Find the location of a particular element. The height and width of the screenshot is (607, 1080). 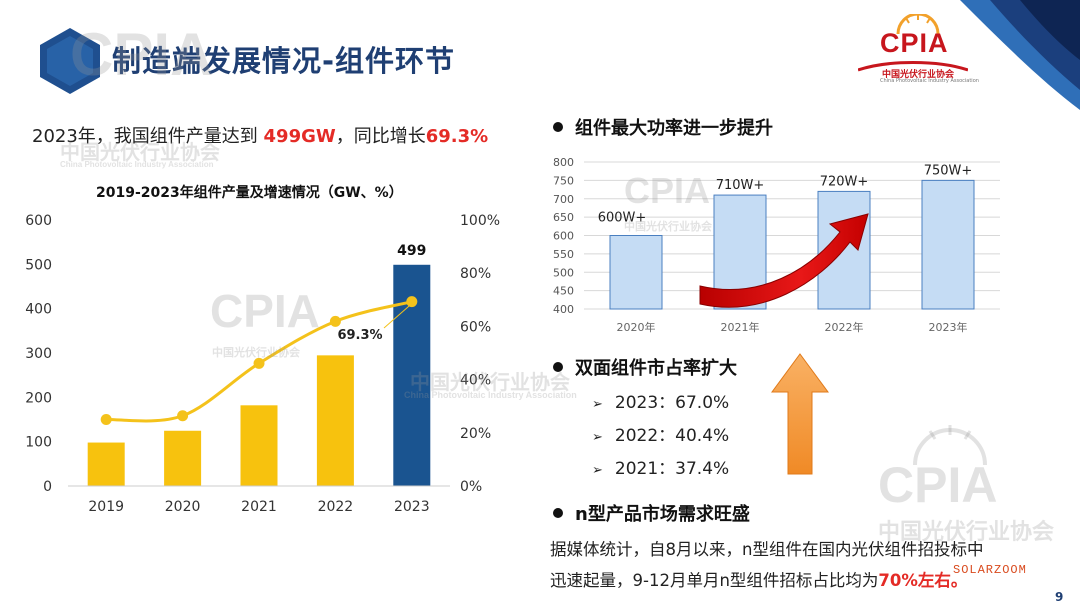

bifacial-item: ➢ 2021：37.4% is located at coordinates (660, 466).